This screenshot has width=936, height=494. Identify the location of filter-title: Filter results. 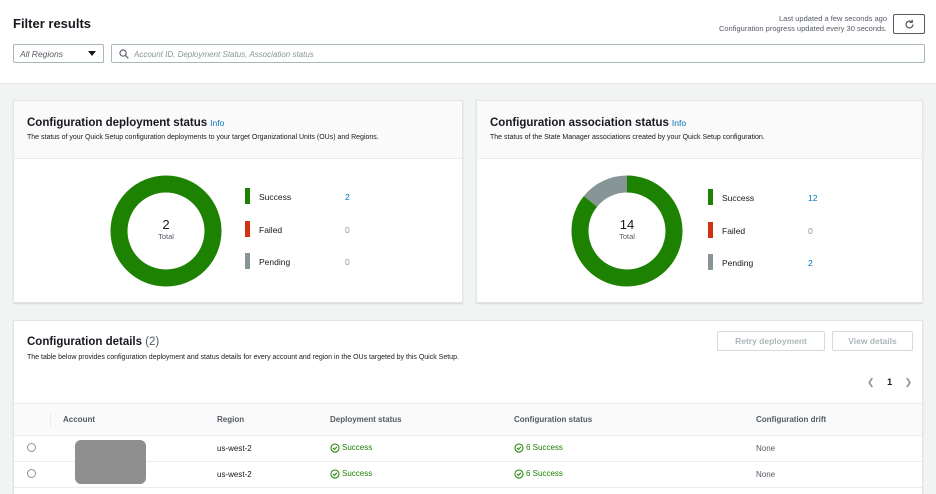
(52, 23).